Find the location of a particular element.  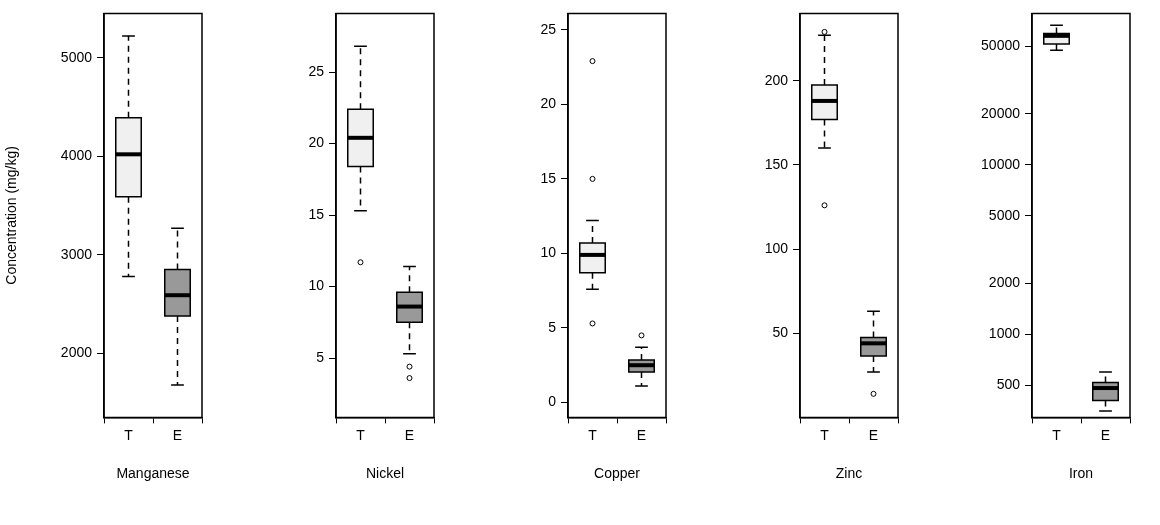

y-tick-label: 10000 is located at coordinates (1001, 163).